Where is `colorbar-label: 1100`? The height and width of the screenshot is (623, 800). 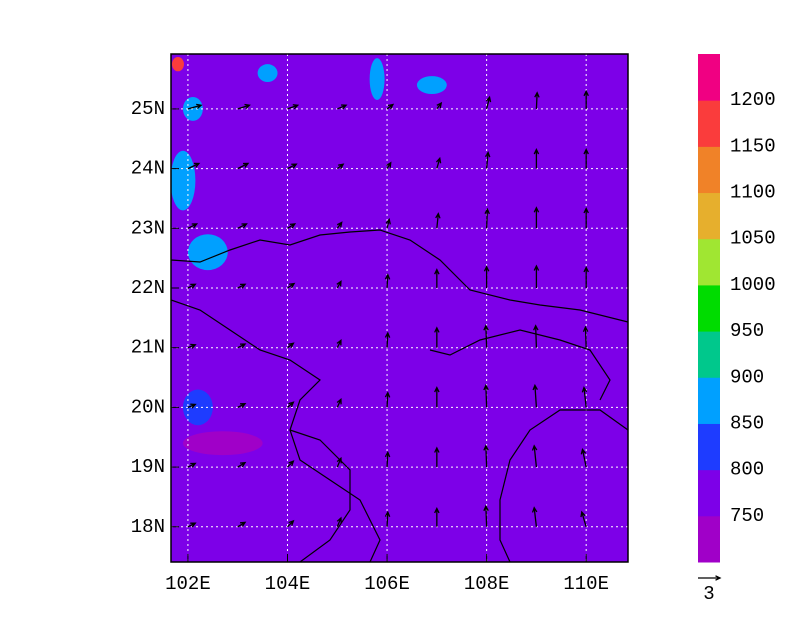 colorbar-label: 1100 is located at coordinates (753, 193).